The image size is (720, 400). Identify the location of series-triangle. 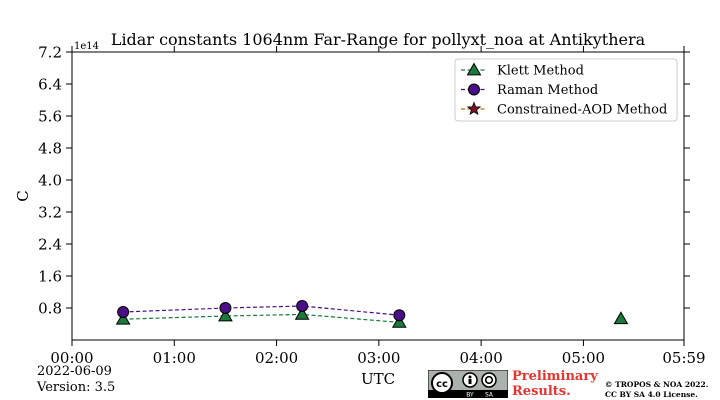
(372, 317).